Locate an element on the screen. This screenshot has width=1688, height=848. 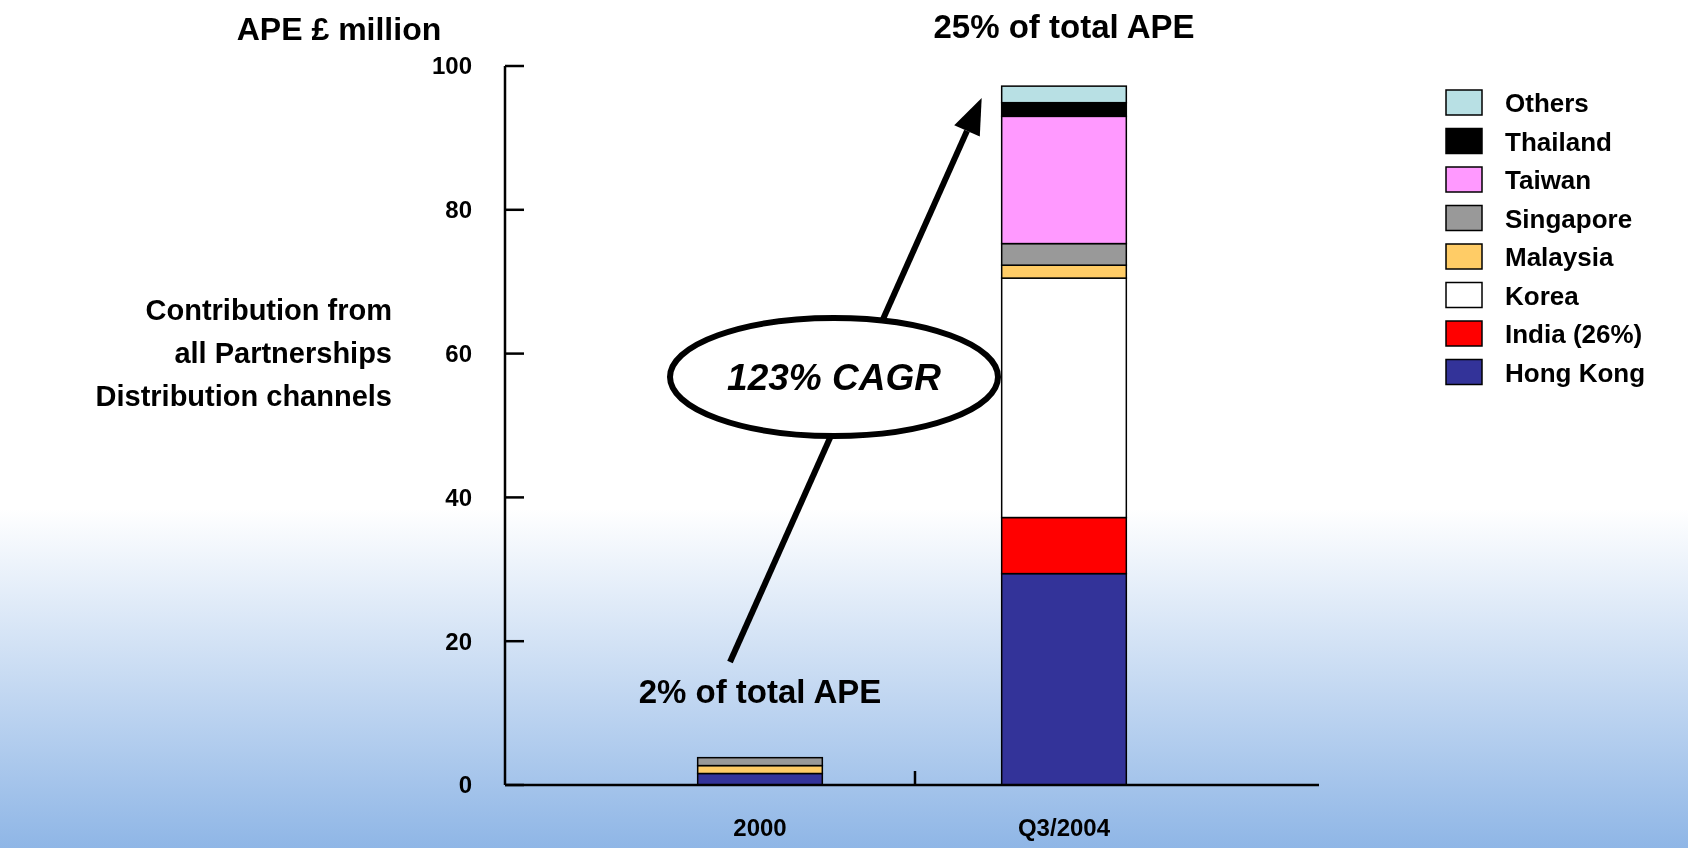
annotation: 123% CAGR is located at coordinates (834, 377).